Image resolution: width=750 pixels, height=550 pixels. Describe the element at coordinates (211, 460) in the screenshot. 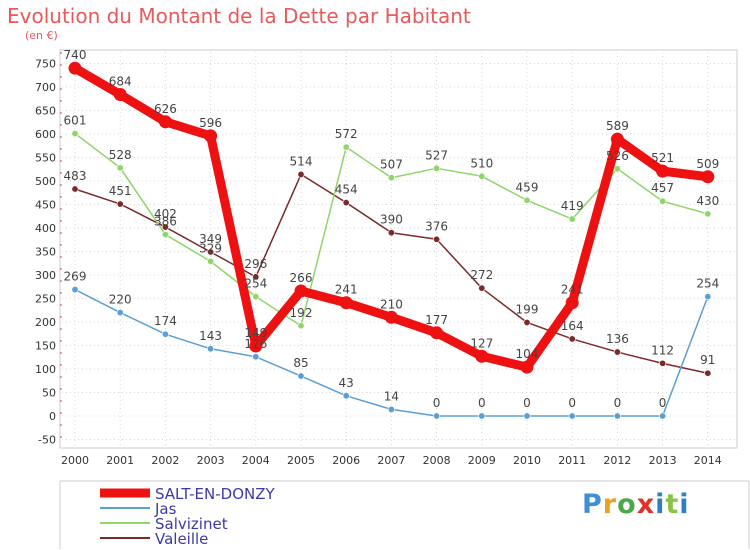

I see `x-tick-label: 2003` at that location.